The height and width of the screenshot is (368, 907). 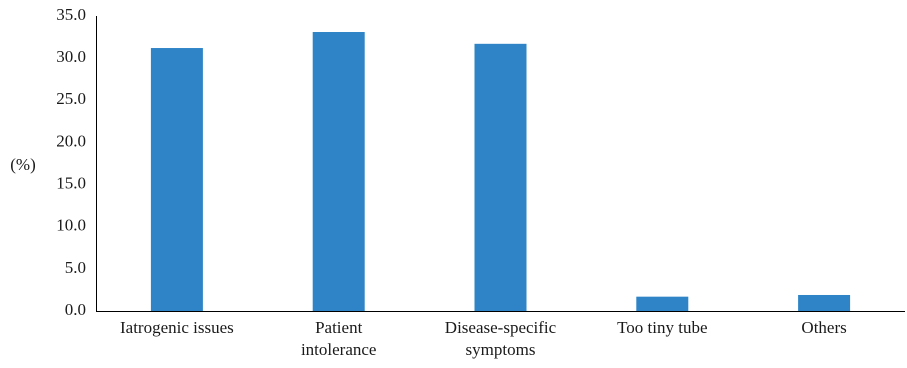 I want to click on x-category-label: Too tiny tube, so click(x=662, y=327).